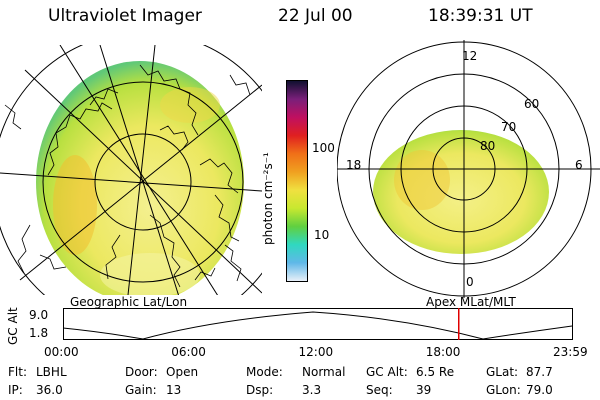 The height and width of the screenshot is (400, 600). What do you see at coordinates (264, 372) in the screenshot?
I see `info-key: Mode:` at bounding box center [264, 372].